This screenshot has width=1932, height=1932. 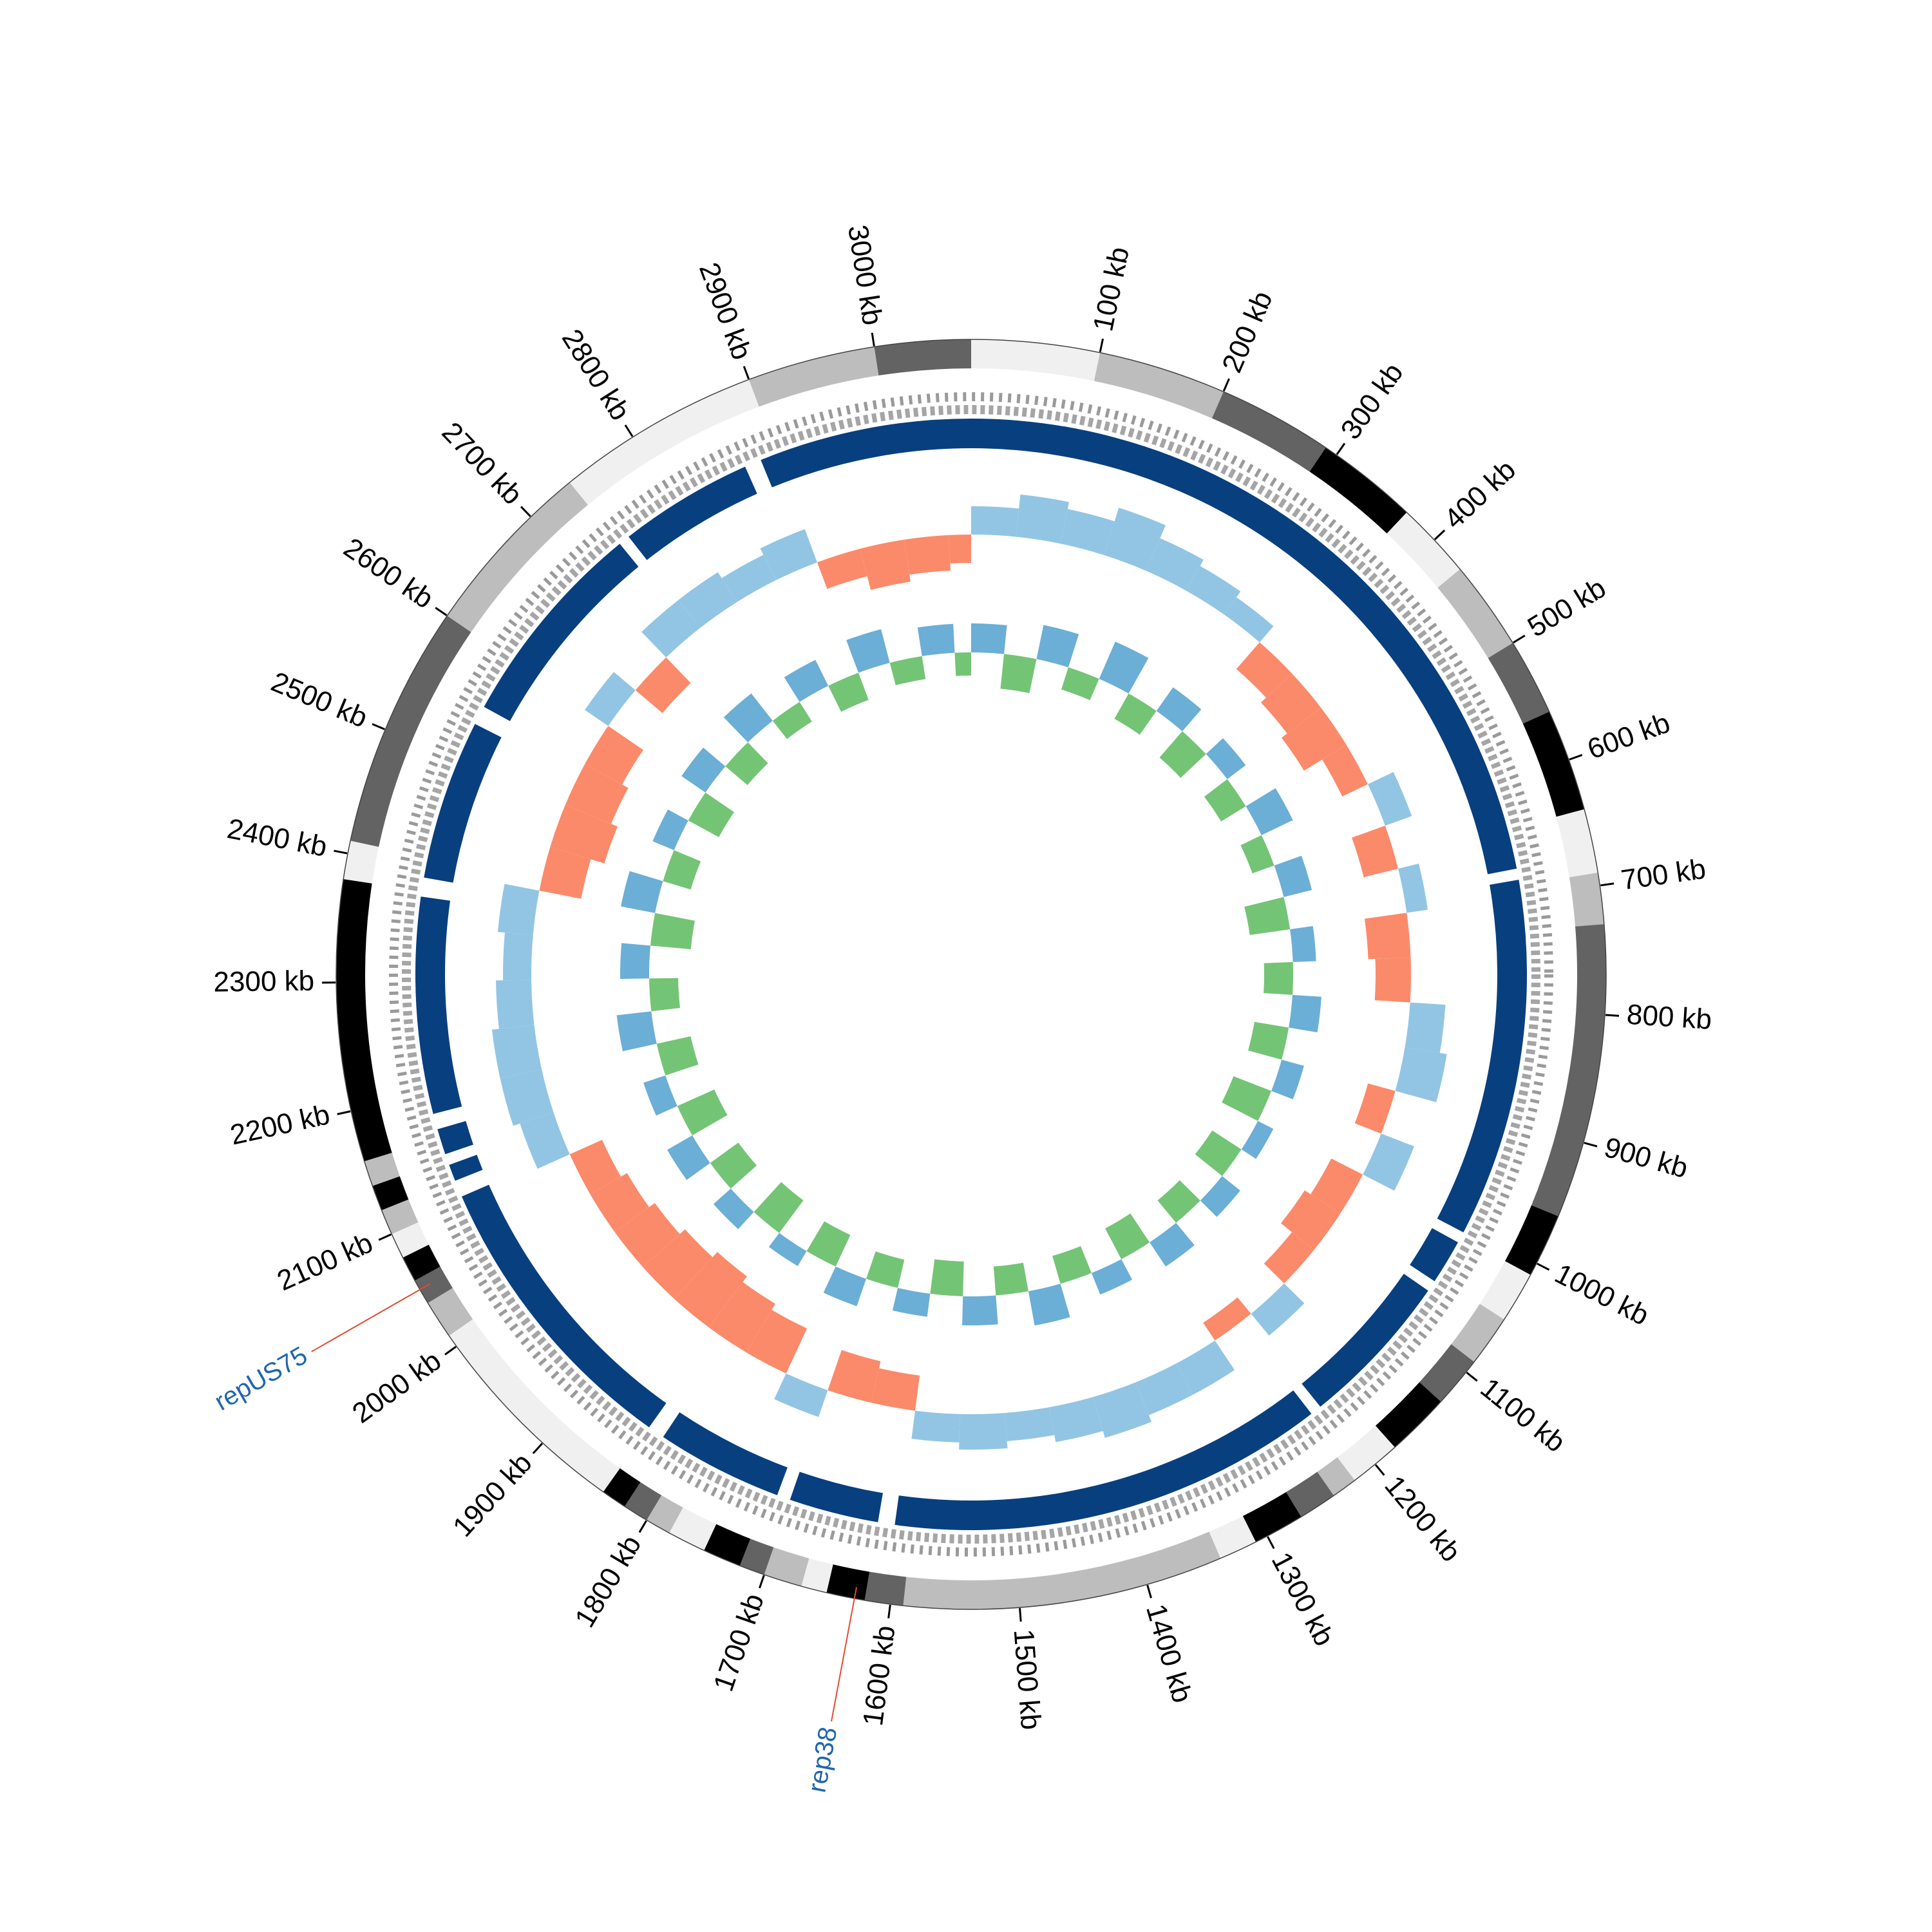 I want to click on annotation-label: rep38, so click(x=822, y=1760).